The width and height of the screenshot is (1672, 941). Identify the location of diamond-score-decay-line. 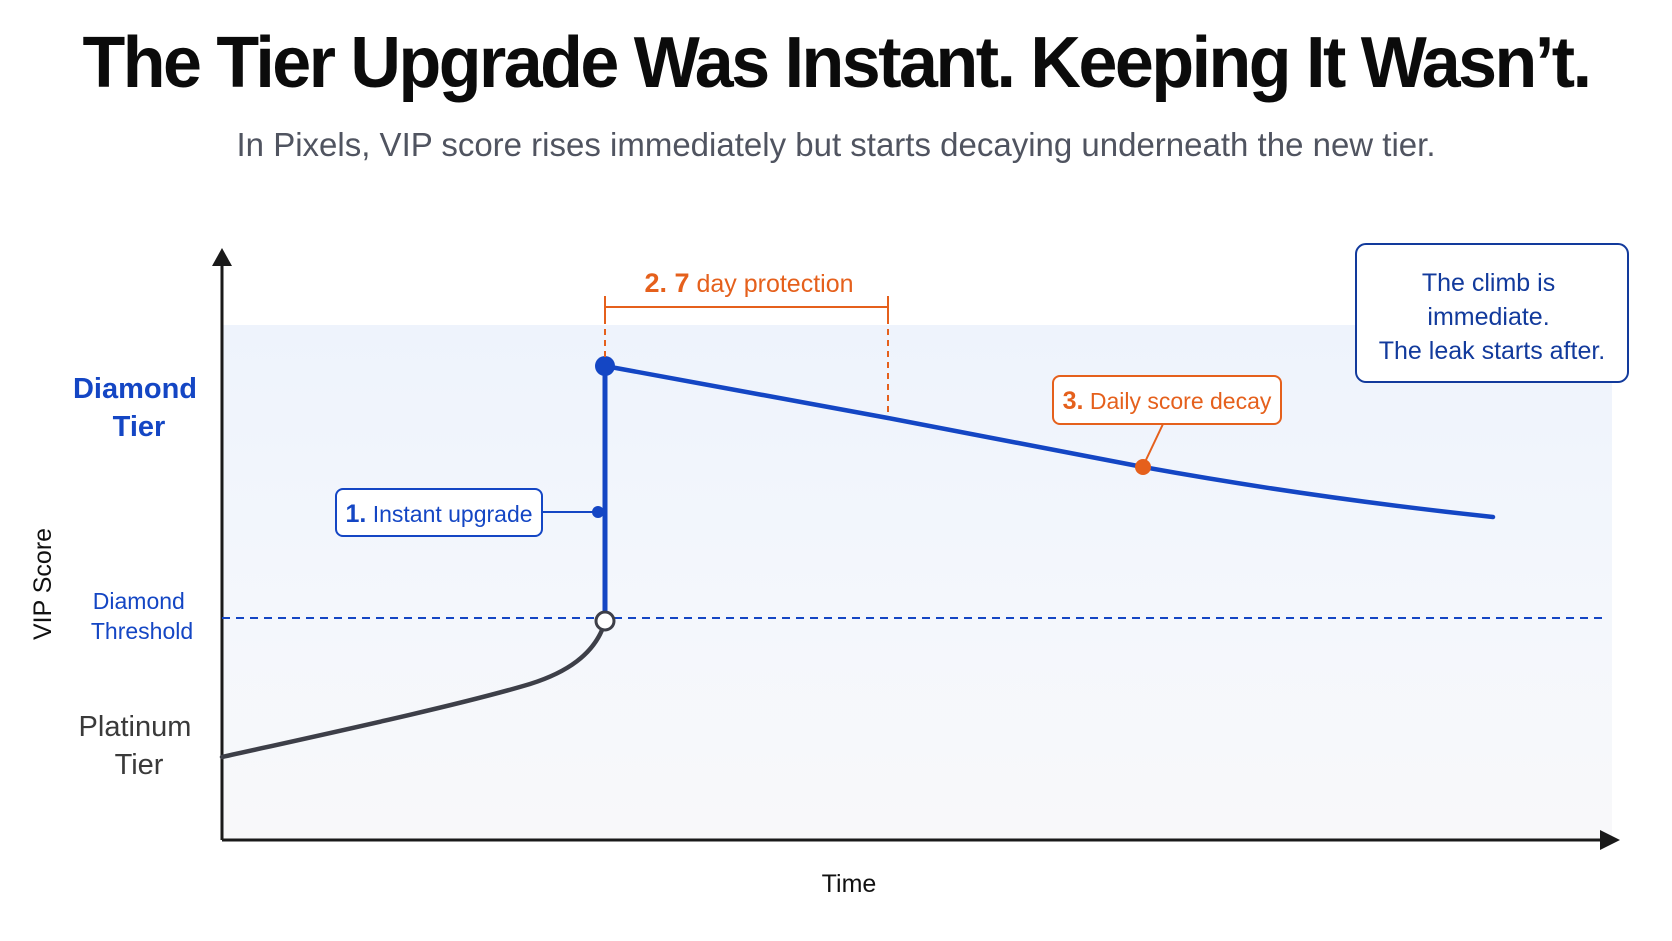
(1049, 441).